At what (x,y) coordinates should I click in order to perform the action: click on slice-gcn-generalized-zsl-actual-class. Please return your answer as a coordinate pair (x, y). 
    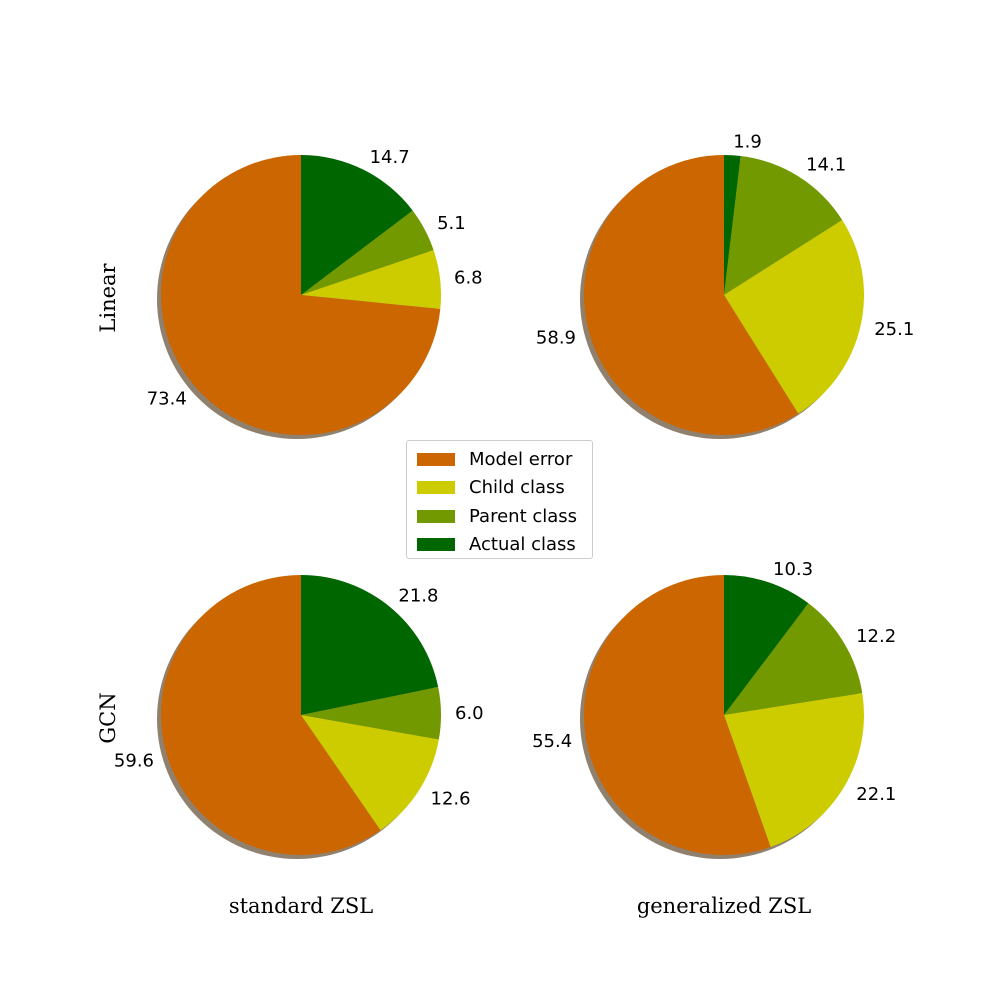
    Looking at the image, I should click on (766, 645).